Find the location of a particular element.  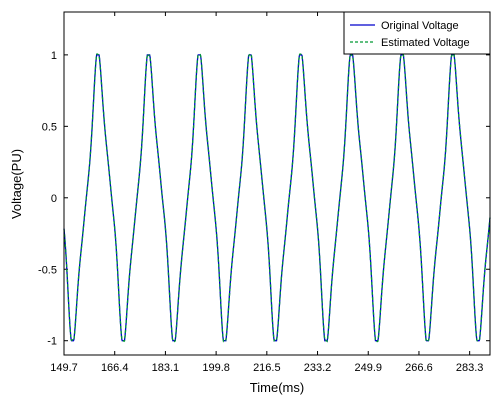

x-axis-label: Time(ms) is located at coordinates (277, 387).